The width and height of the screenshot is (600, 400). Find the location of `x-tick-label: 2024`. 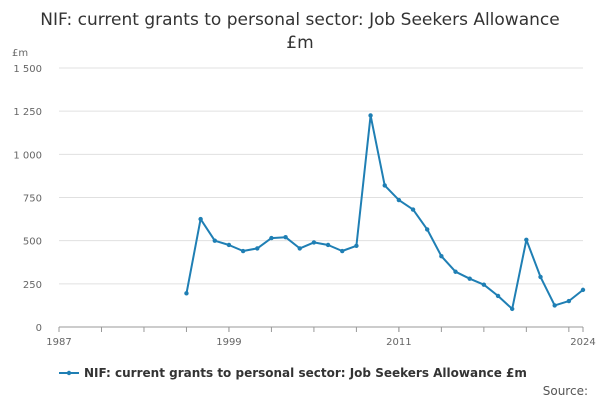

x-tick-label: 2024 is located at coordinates (582, 342).